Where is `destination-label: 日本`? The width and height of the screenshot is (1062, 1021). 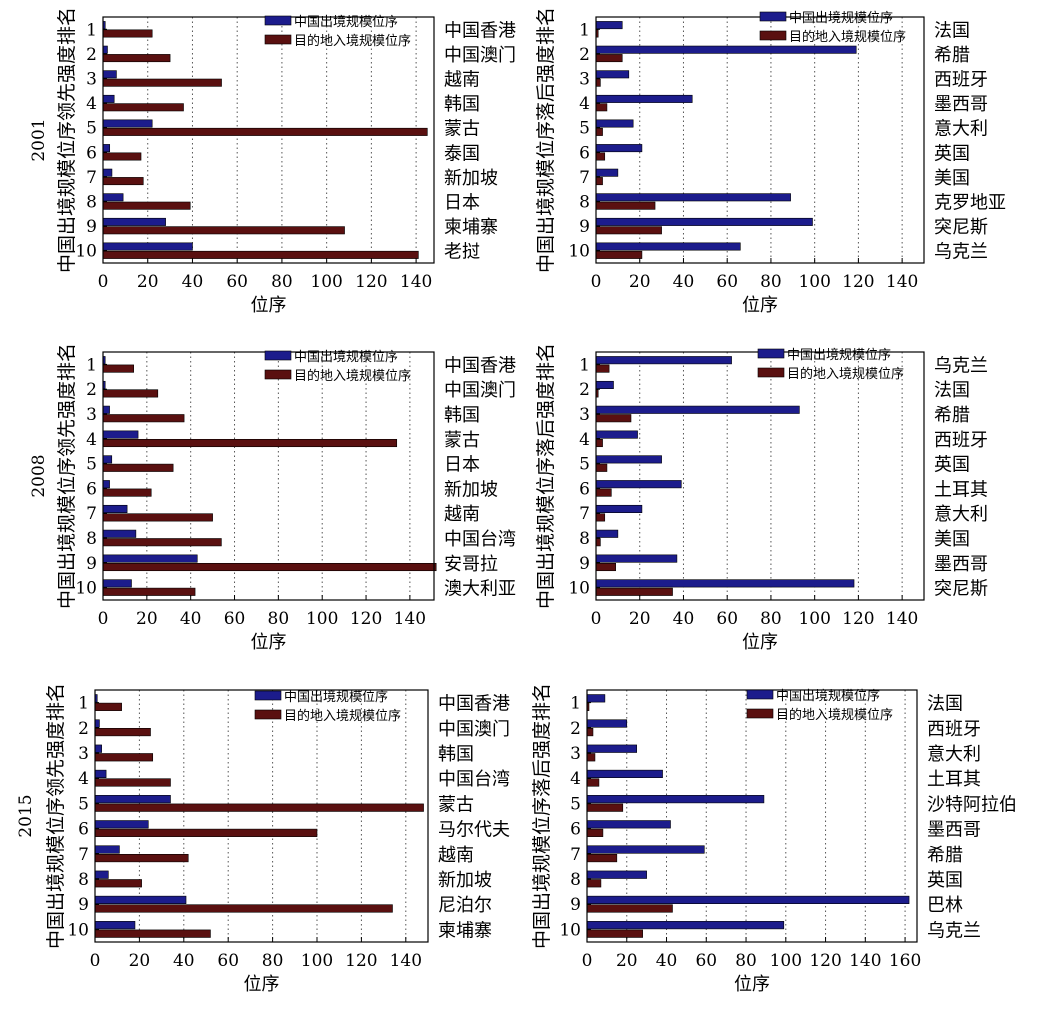 destination-label: 日本 is located at coordinates (462, 465).